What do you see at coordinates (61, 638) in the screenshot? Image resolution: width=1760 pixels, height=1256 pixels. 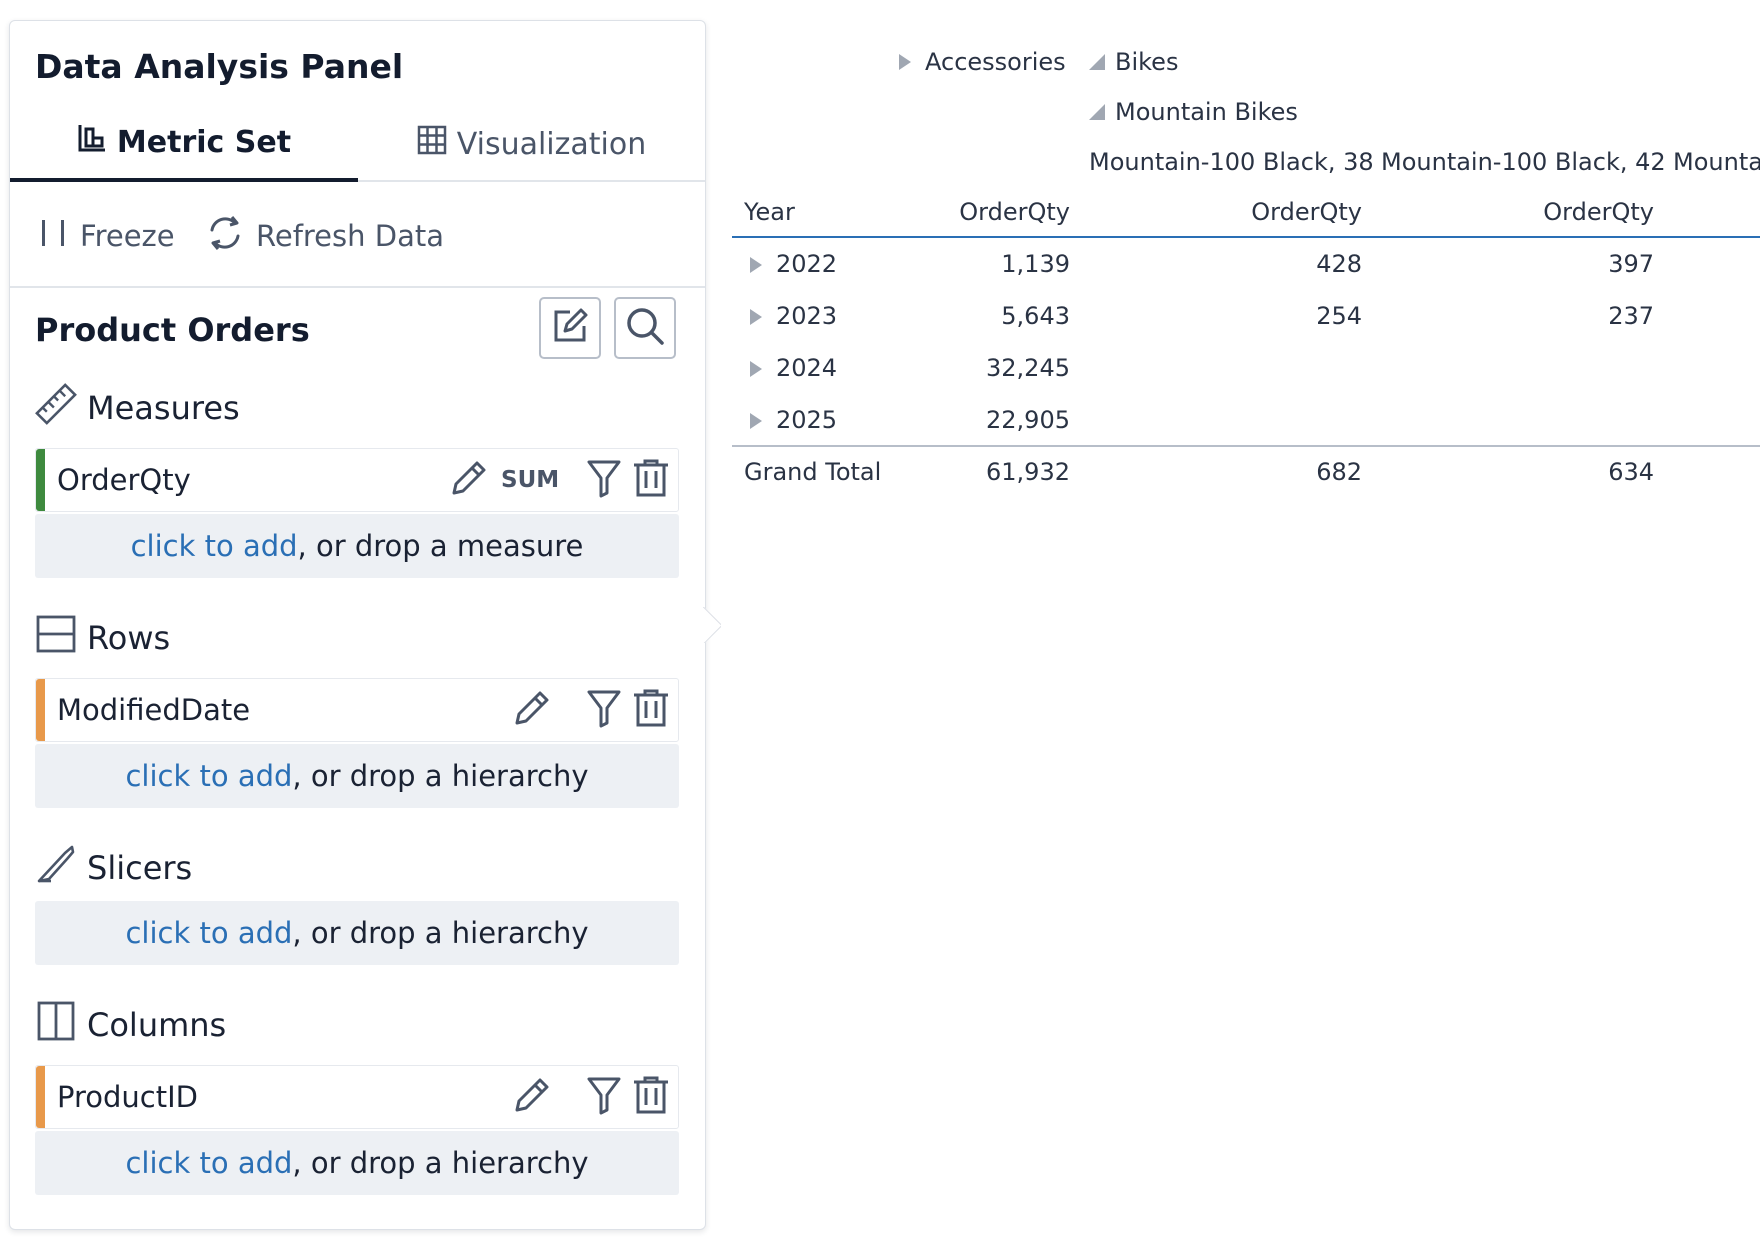 I see `rows-icon` at bounding box center [61, 638].